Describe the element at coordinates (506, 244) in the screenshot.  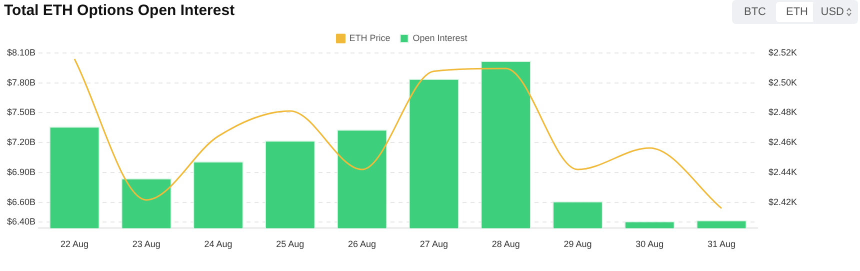
I see `x-tick-label: 28 Aug` at that location.